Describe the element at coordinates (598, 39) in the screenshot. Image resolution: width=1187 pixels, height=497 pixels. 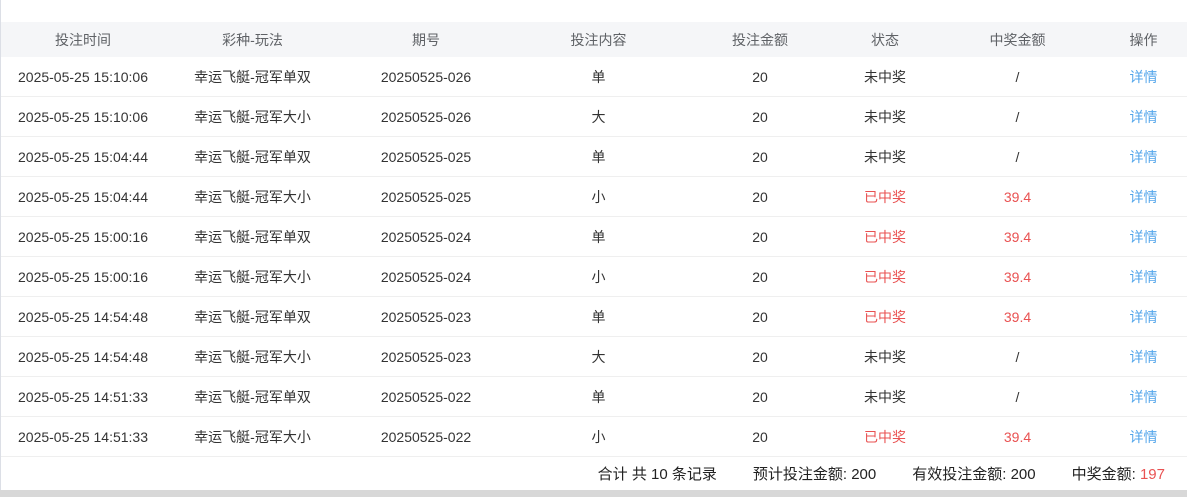
I see `column-header-bet-content: 投注内容` at that location.